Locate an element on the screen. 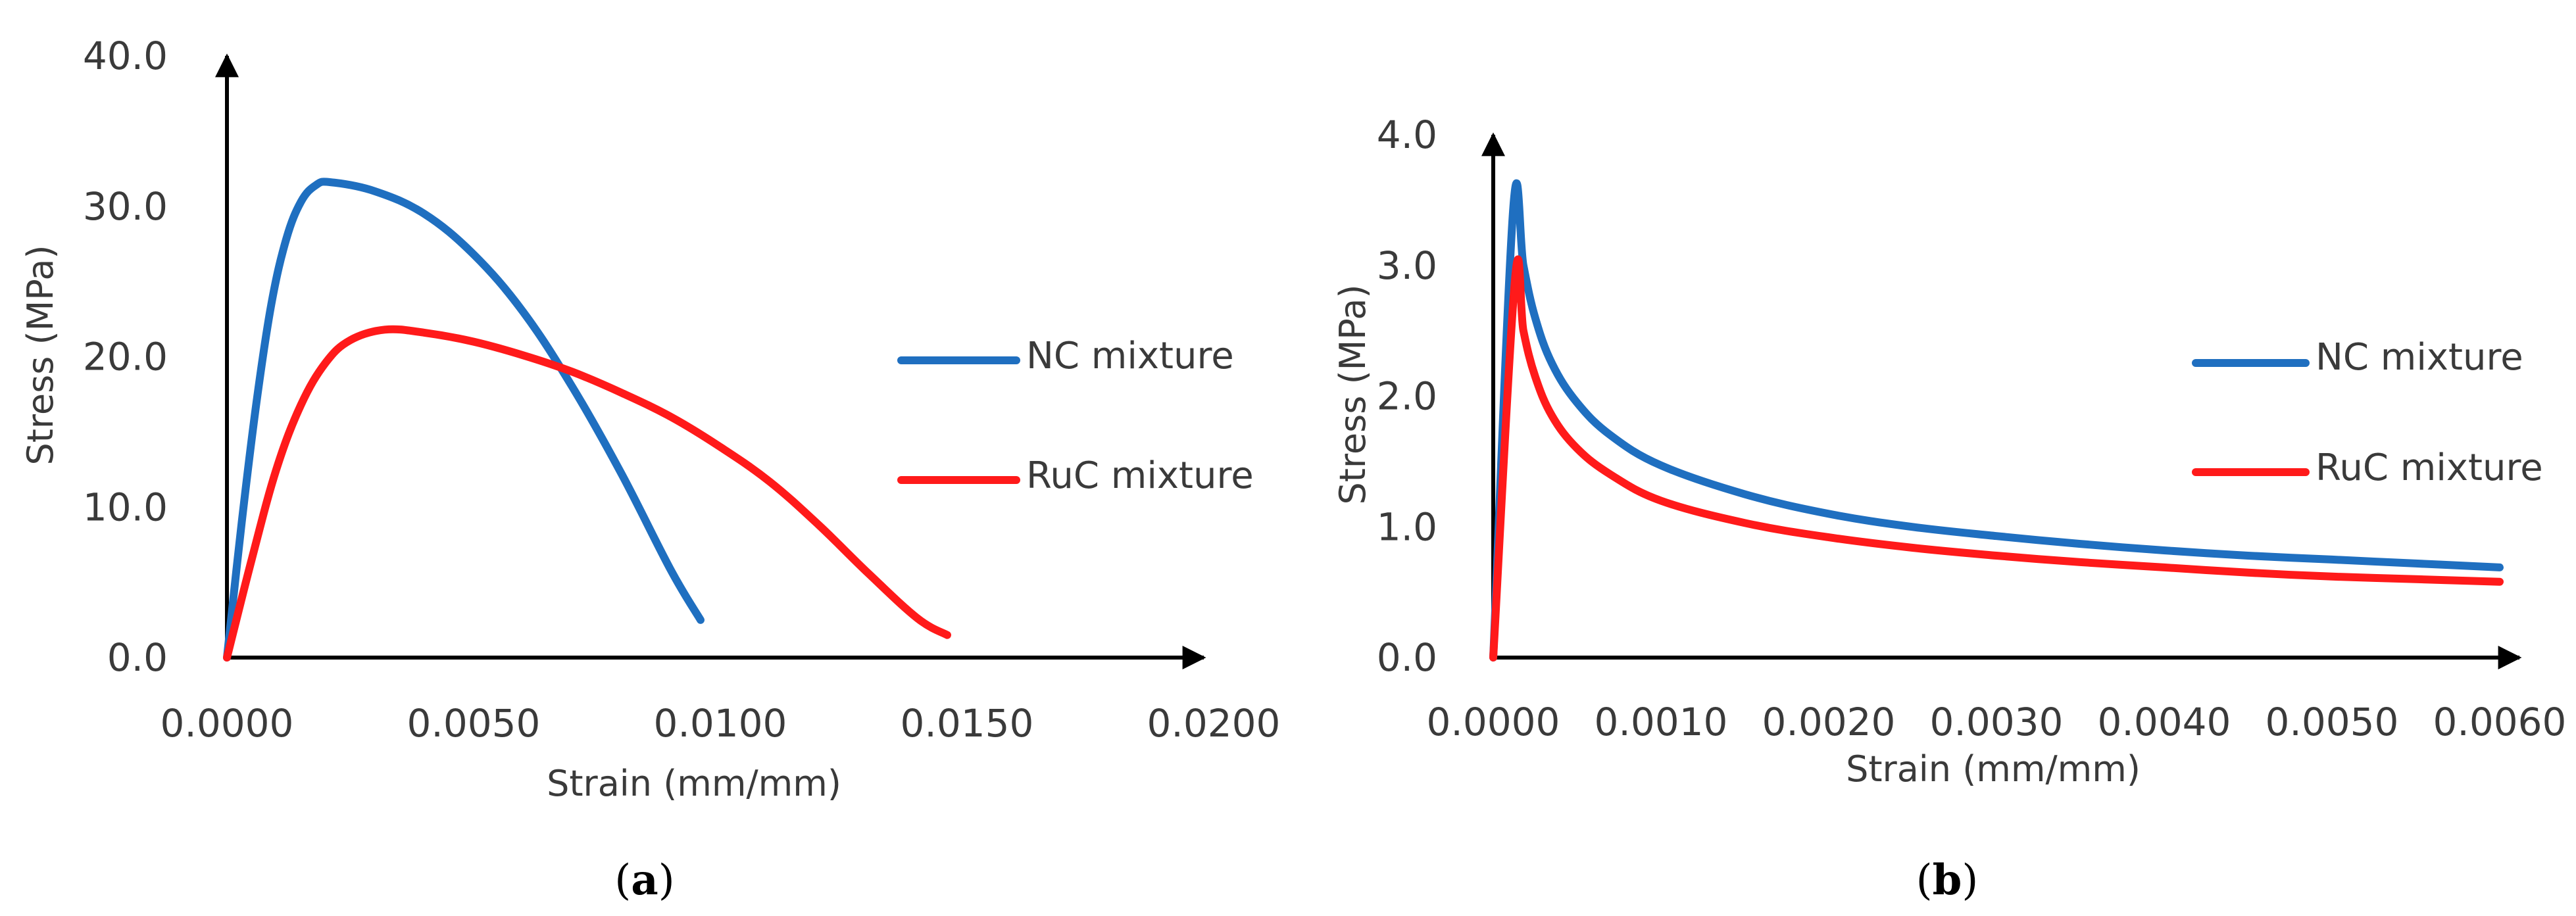  series-line-ruc-mixture is located at coordinates (587, 493).